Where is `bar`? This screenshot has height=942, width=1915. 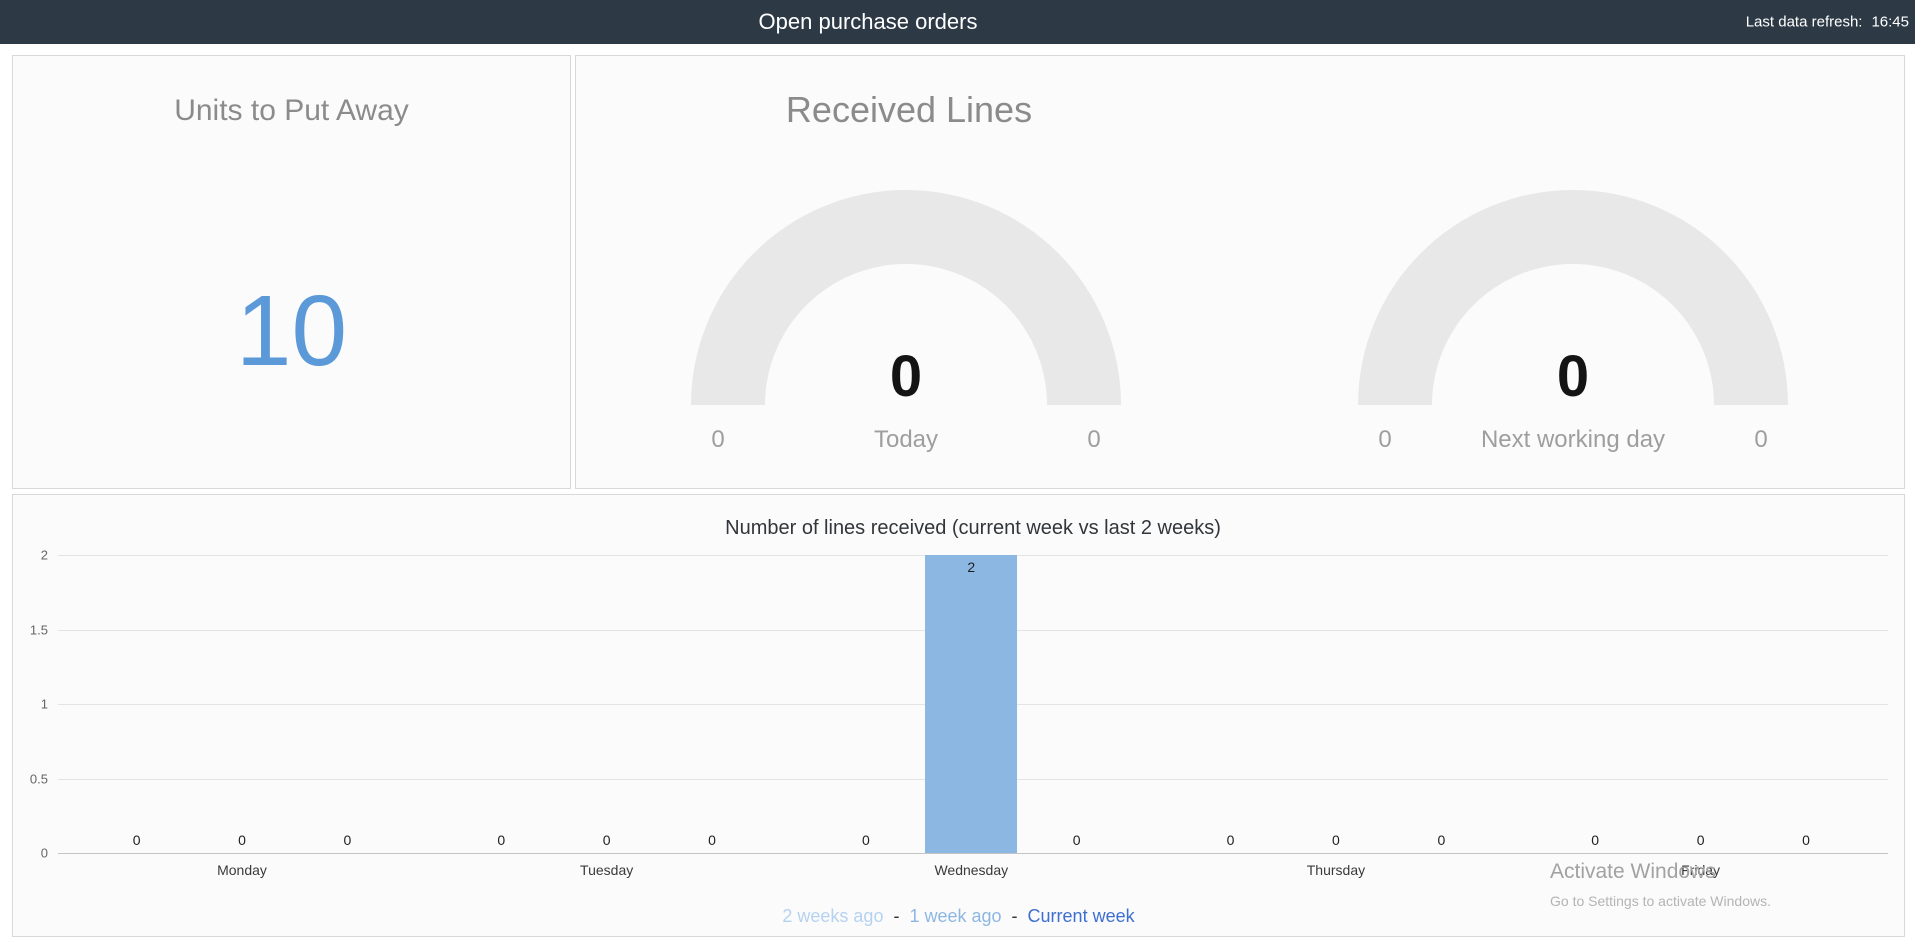
bar is located at coordinates (971, 704).